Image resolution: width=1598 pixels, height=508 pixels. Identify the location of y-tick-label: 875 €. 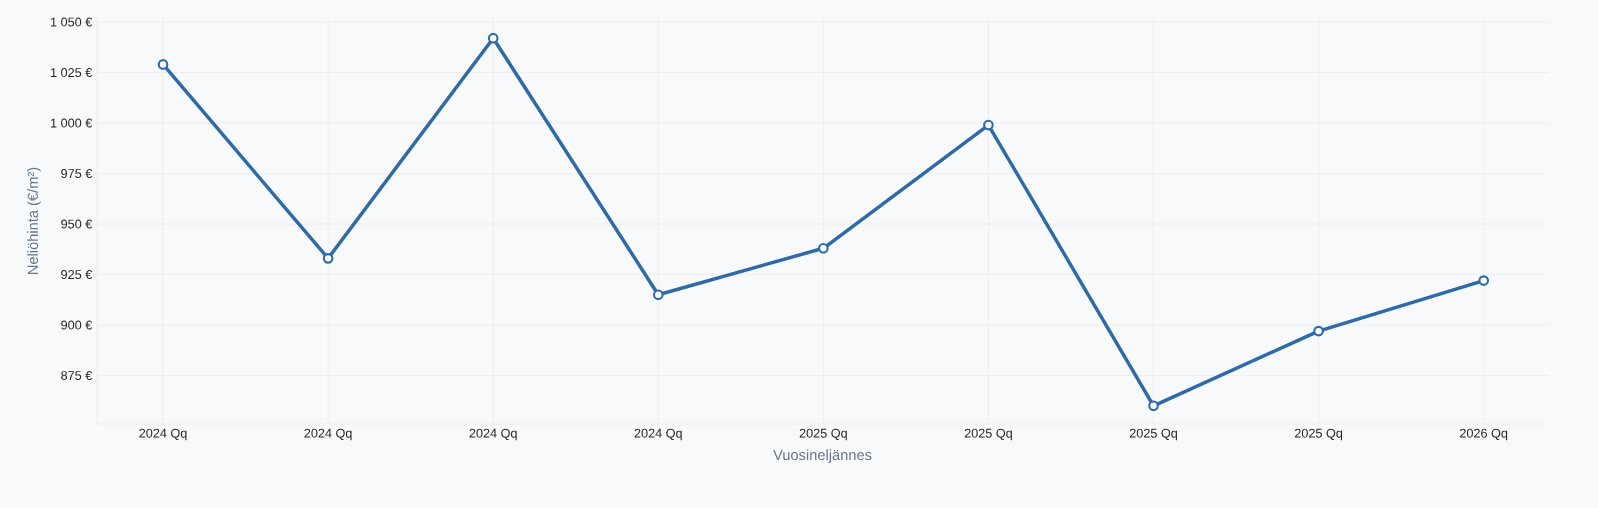
(77, 376).